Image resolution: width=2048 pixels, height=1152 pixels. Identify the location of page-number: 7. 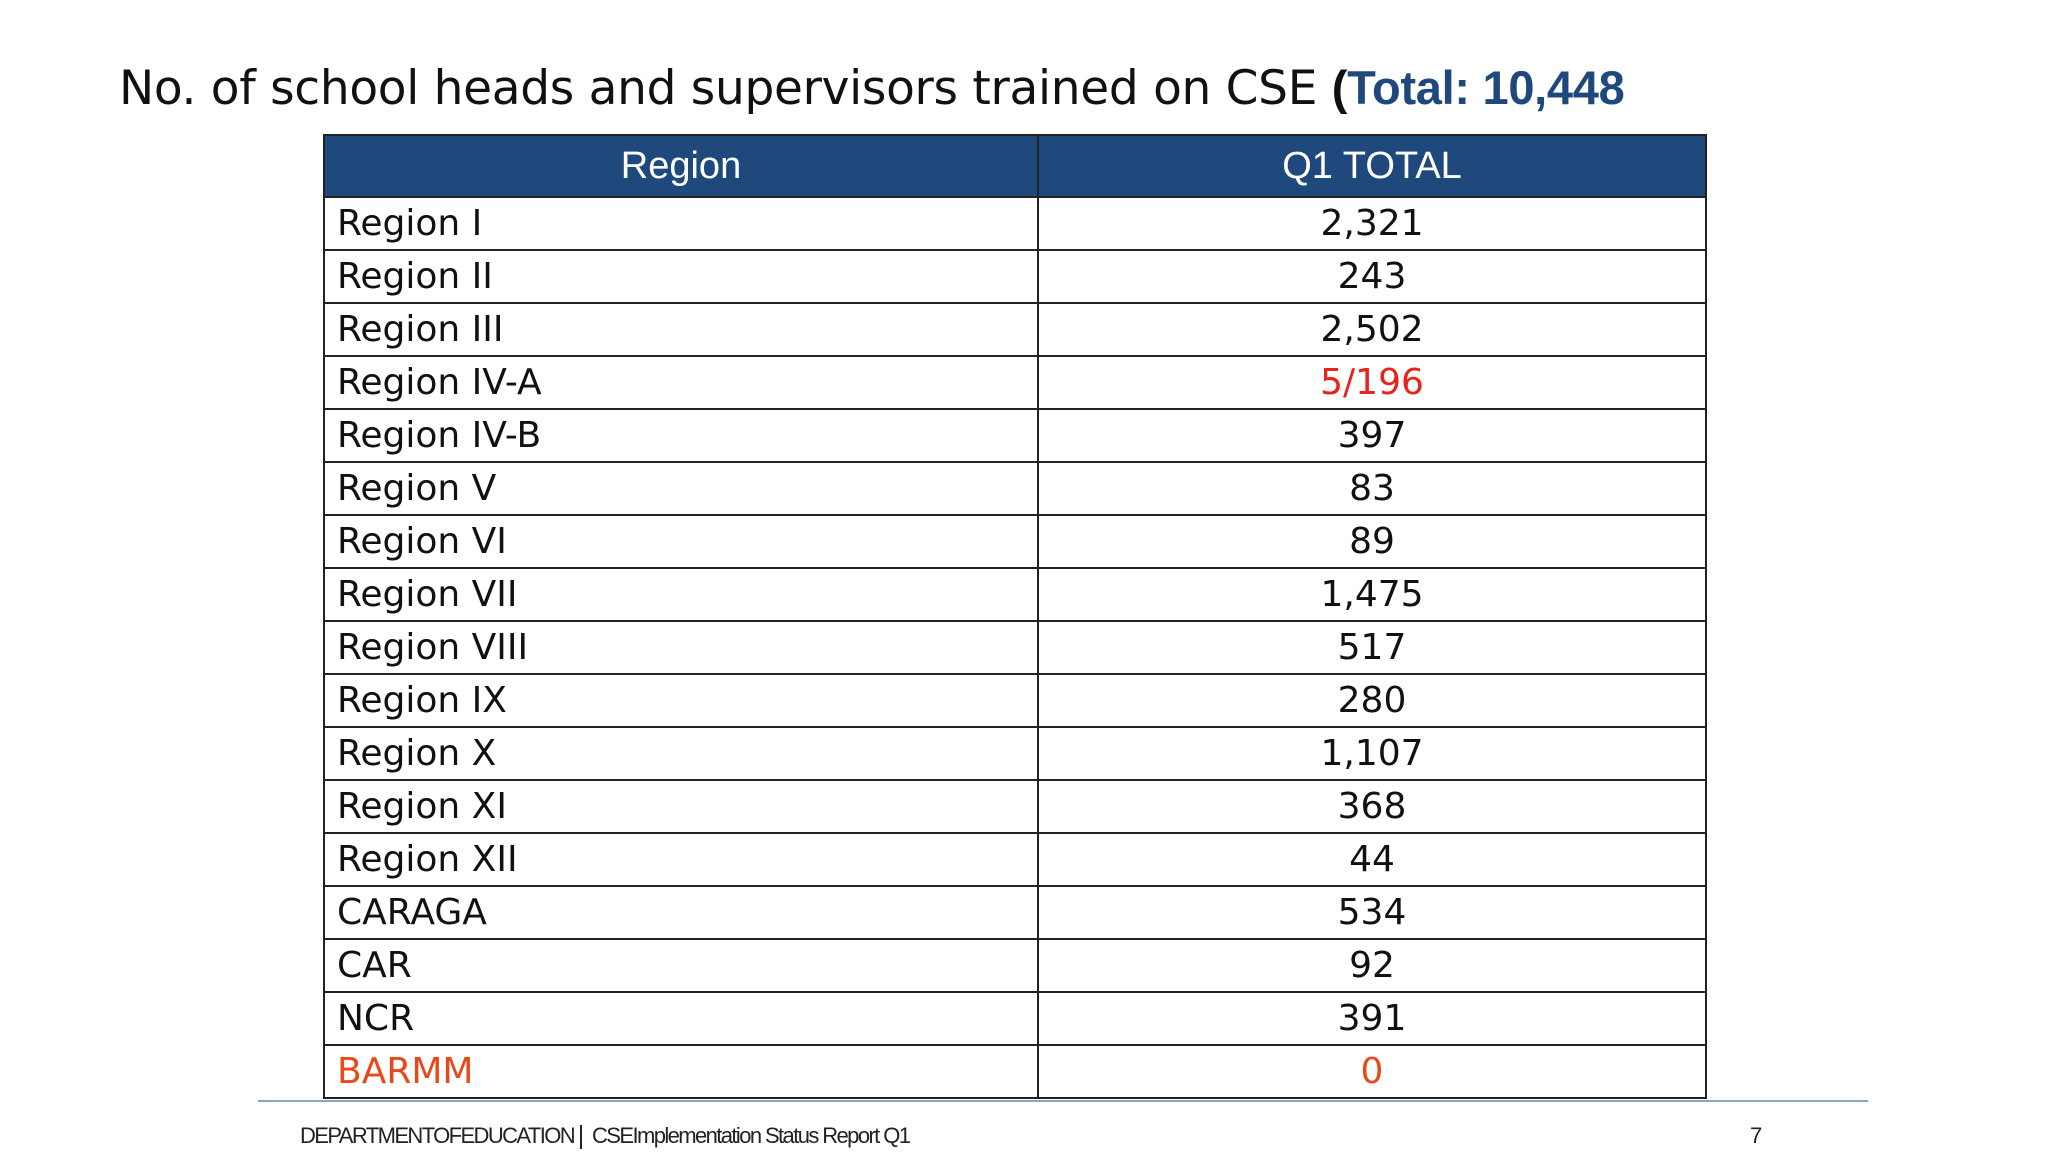
(1756, 1135).